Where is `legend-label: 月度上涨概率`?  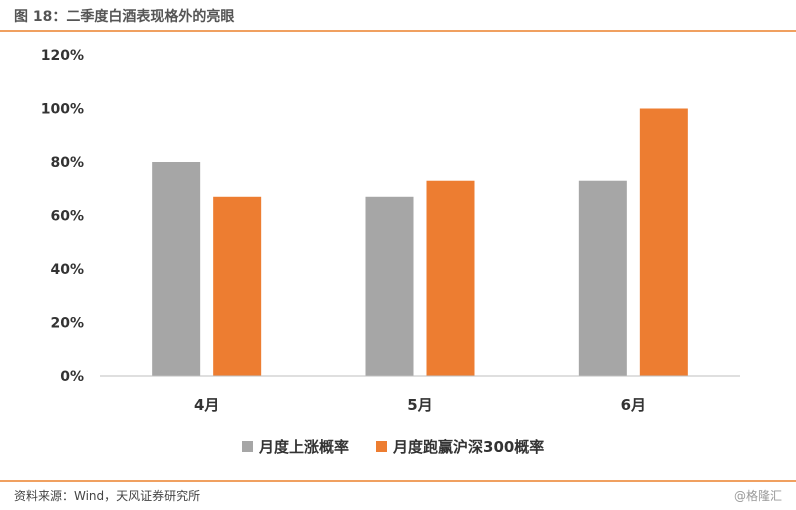 legend-label: 月度上涨概率 is located at coordinates (303, 447).